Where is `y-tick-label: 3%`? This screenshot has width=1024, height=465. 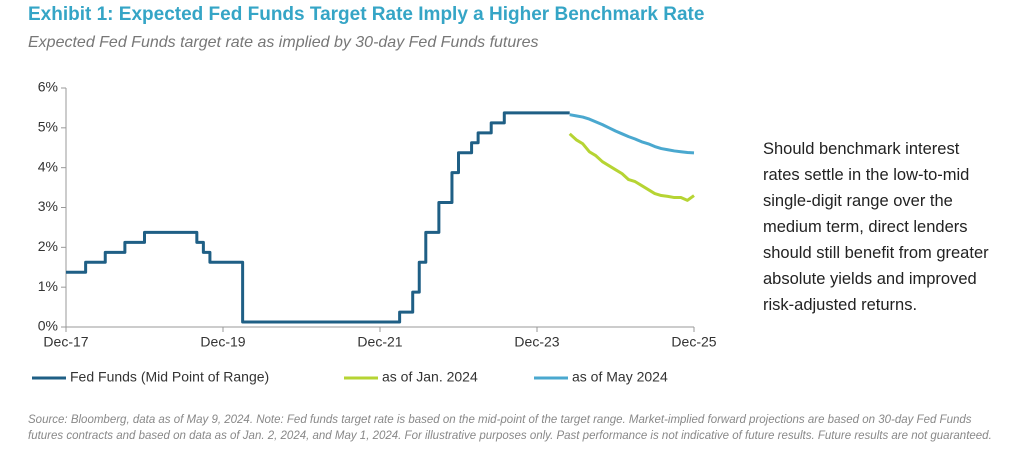
y-tick-label: 3% is located at coordinates (48, 206).